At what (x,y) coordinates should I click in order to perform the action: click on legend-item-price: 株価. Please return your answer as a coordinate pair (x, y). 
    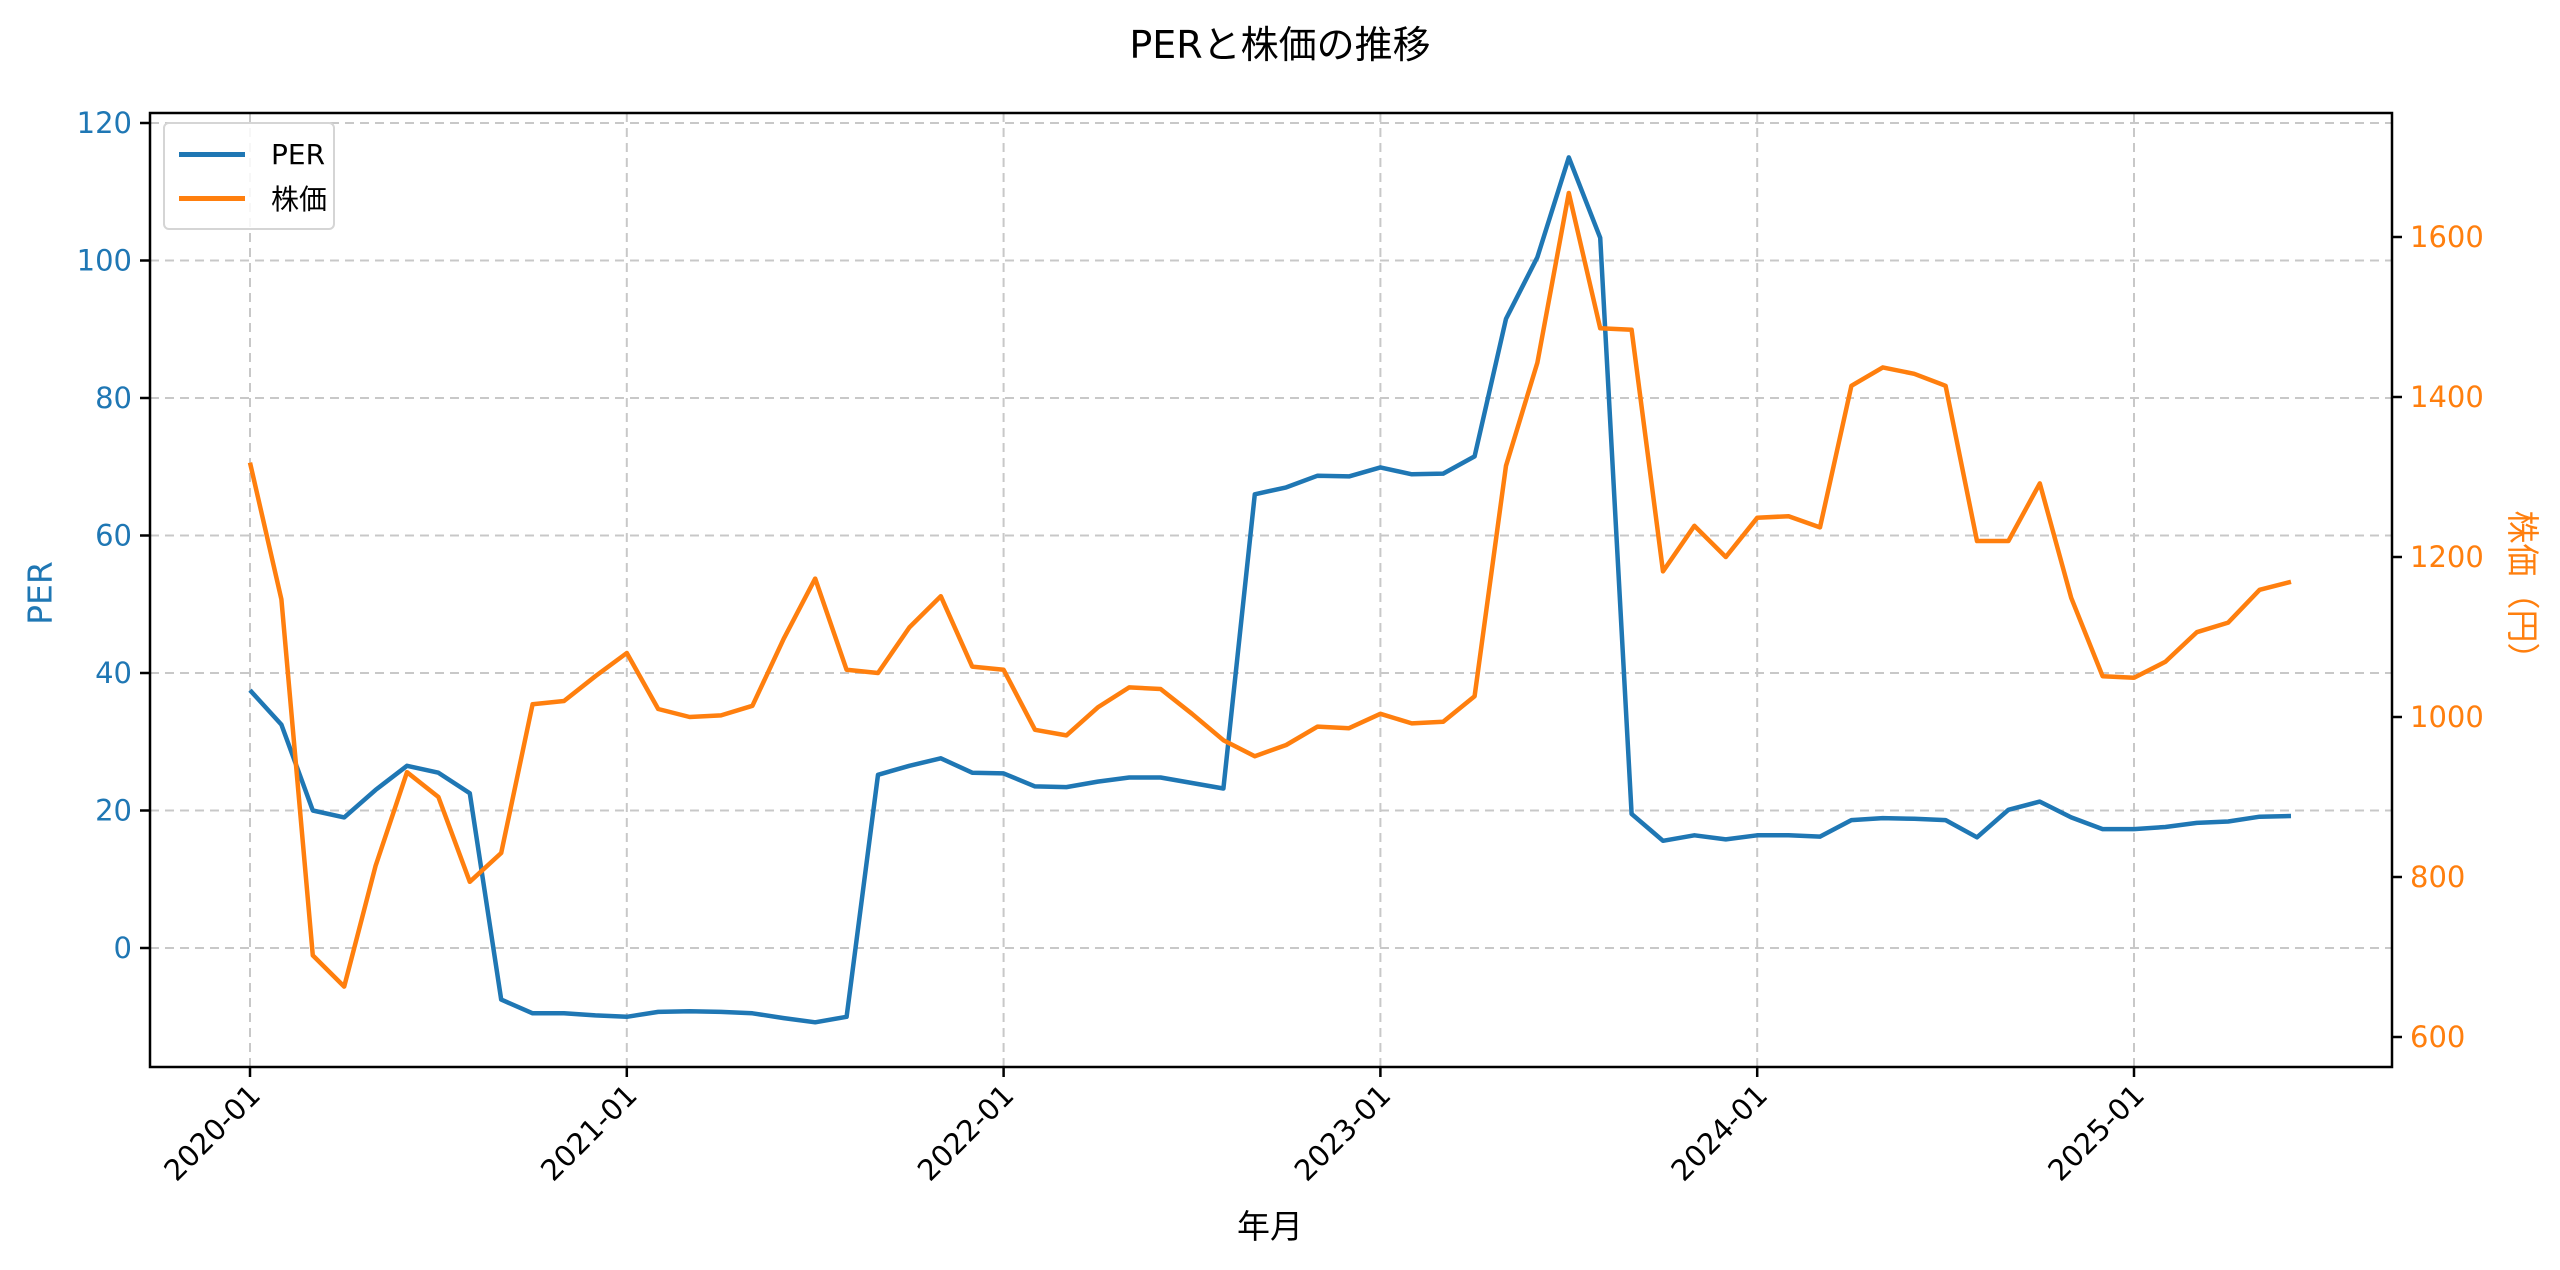
    Looking at the image, I should click on (253, 198).